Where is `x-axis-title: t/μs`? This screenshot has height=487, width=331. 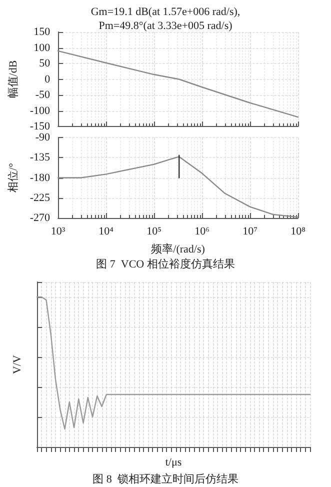 x-axis-title: t/μs is located at coordinates (173, 462).